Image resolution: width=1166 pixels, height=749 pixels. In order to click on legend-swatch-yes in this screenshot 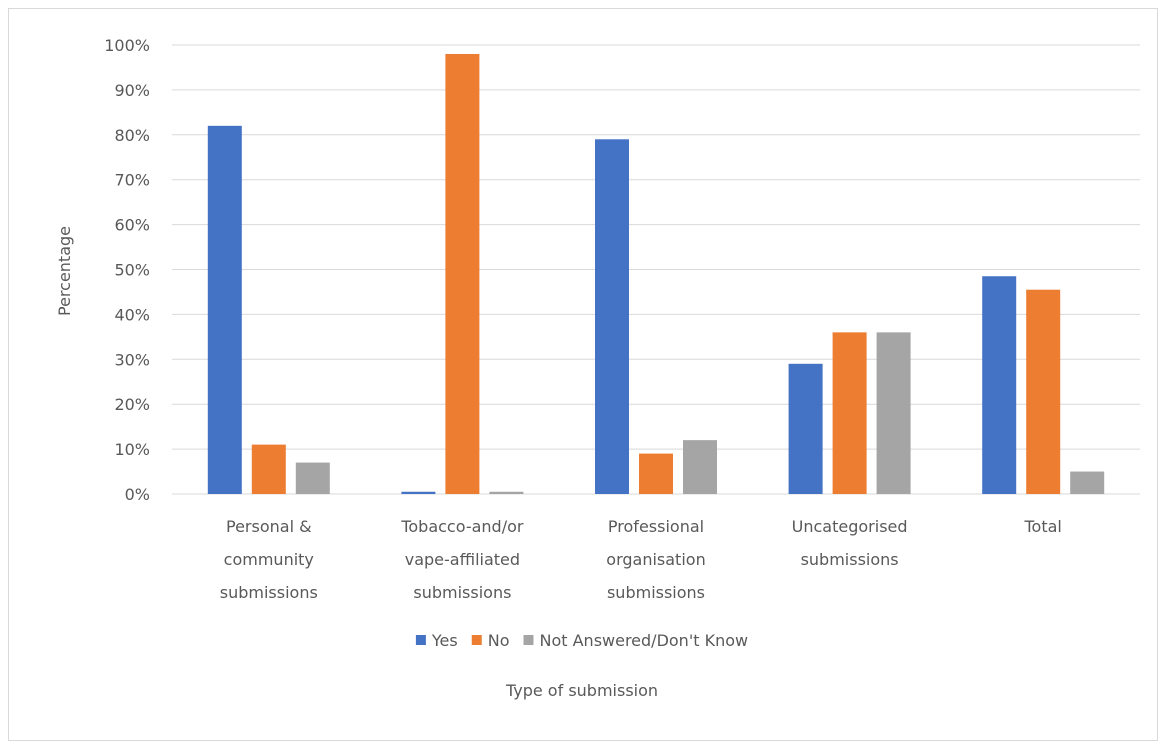, I will do `click(420, 640)`.